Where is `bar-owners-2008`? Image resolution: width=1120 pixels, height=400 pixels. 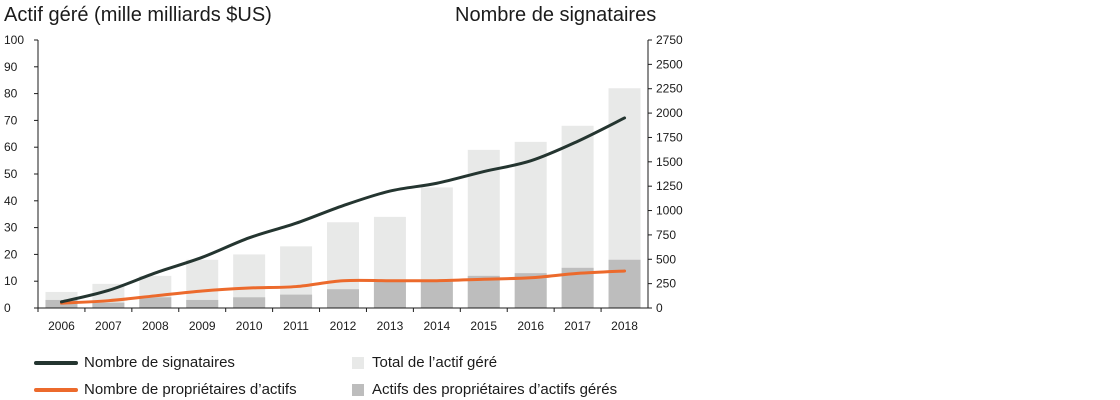 bar-owners-2008 is located at coordinates (155, 302).